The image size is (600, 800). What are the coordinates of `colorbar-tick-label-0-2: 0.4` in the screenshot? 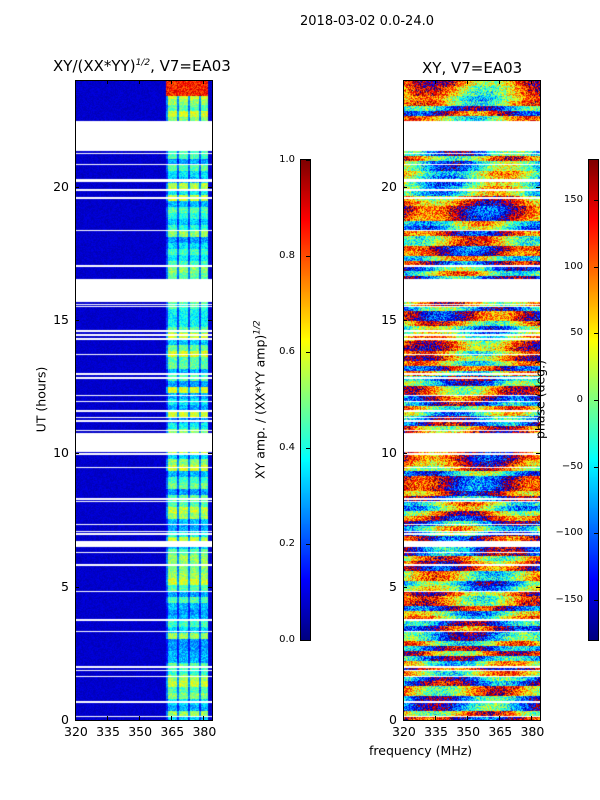 It's located at (287, 447).